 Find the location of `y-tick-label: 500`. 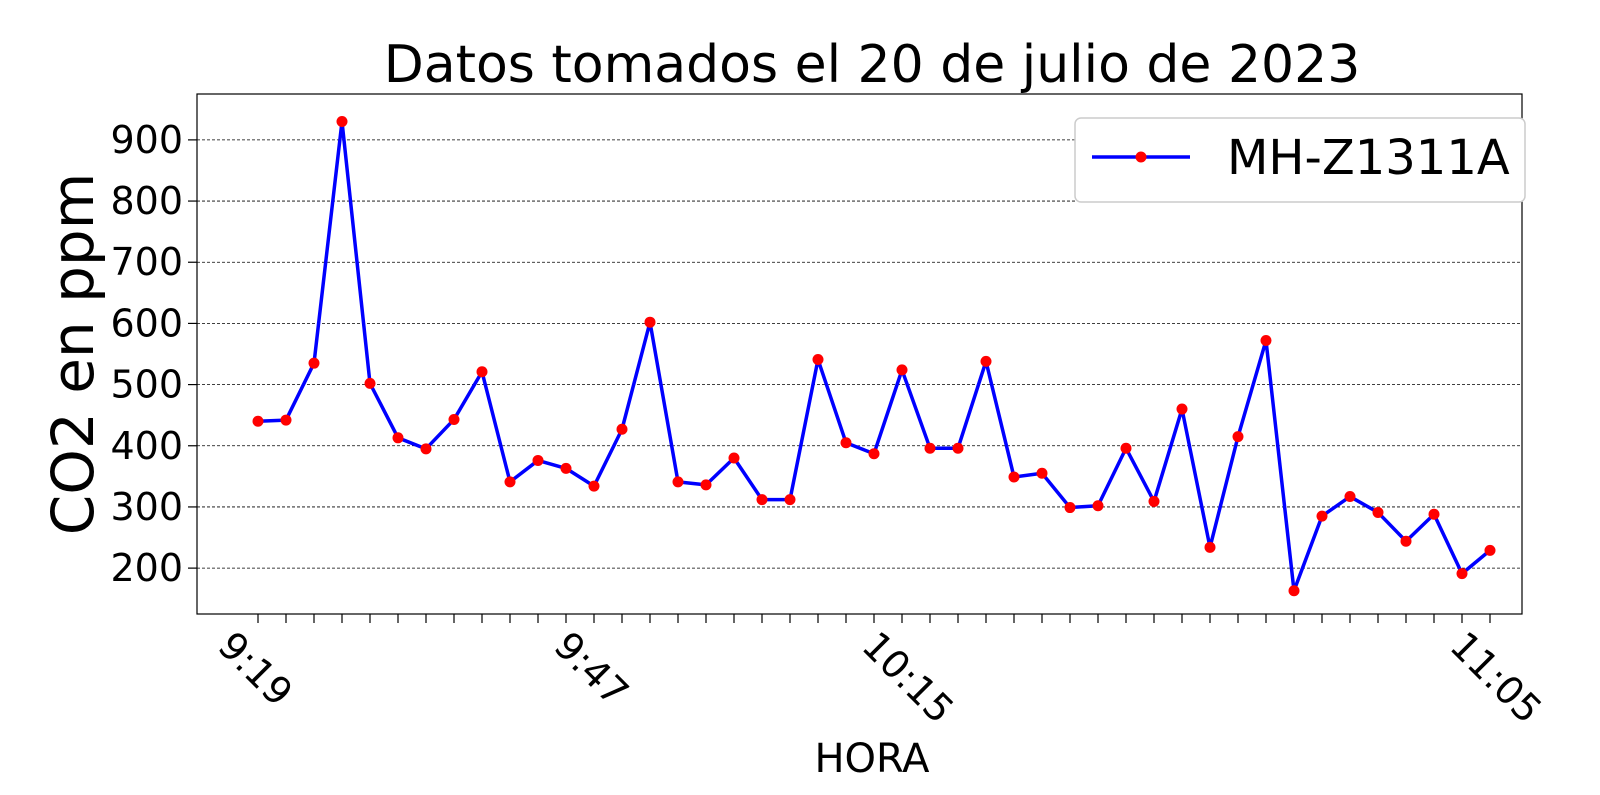

y-tick-label: 500 is located at coordinates (146, 385).